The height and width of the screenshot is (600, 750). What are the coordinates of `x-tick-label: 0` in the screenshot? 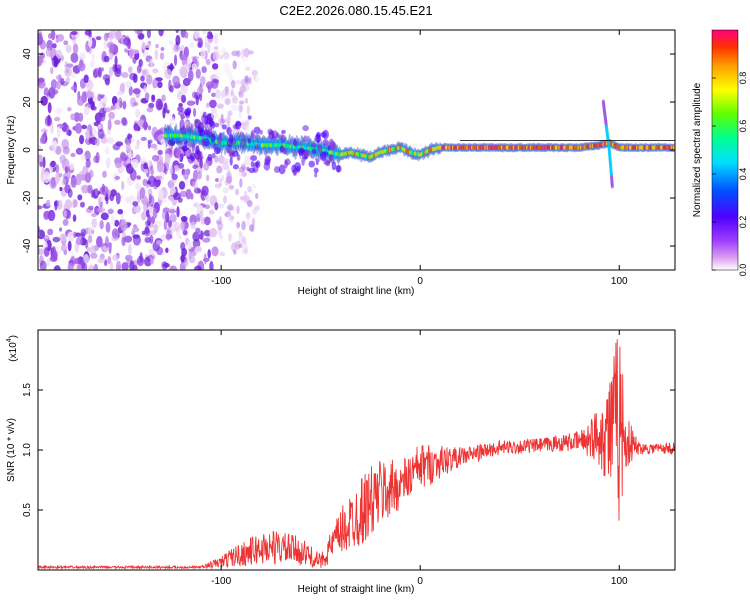 It's located at (420, 281).